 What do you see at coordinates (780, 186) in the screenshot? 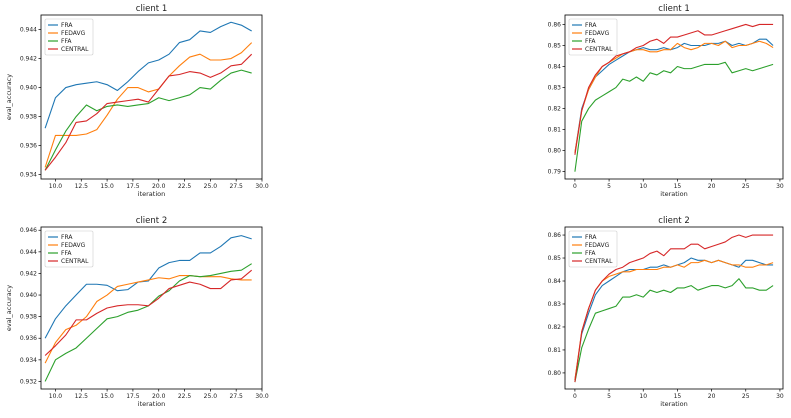
I see `x-tick-label: 30` at bounding box center [780, 186].